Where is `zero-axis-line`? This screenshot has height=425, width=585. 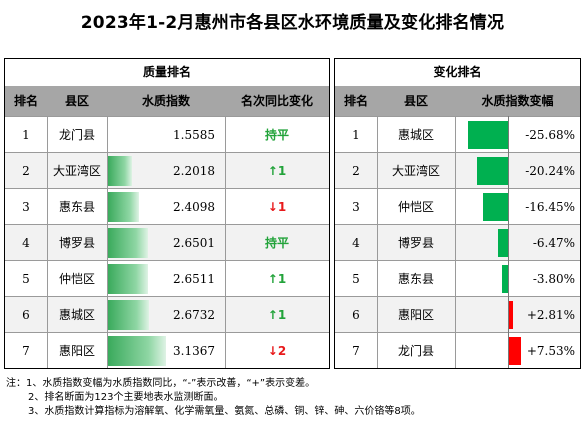 zero-axis-line is located at coordinates (508, 242).